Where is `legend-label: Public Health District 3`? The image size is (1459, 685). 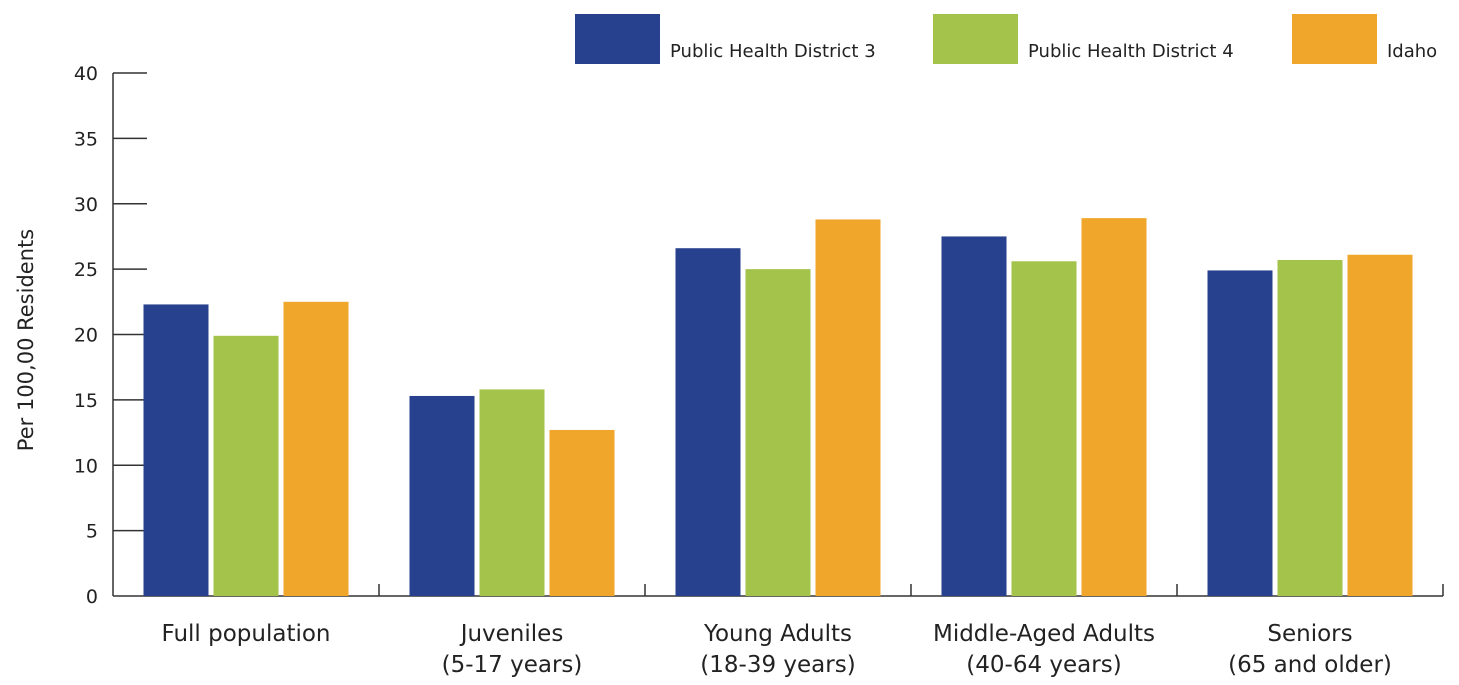
legend-label: Public Health District 3 is located at coordinates (773, 51).